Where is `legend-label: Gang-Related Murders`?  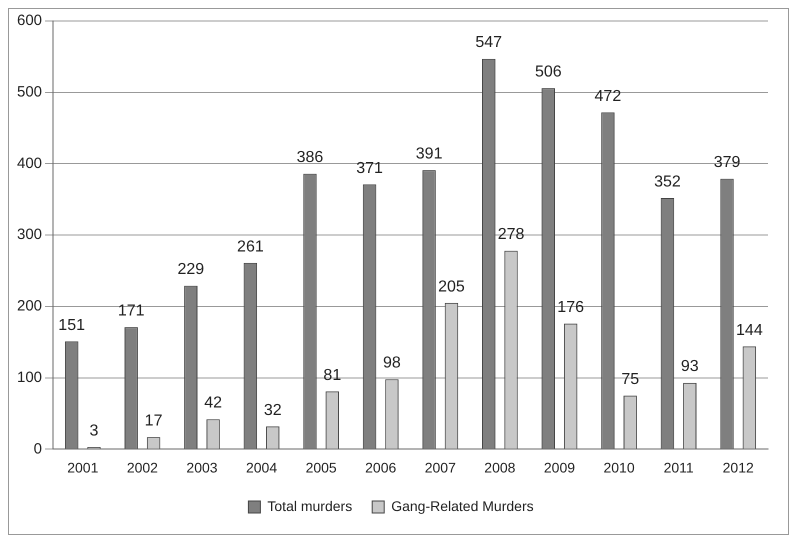
legend-label: Gang-Related Murders is located at coordinates (462, 506).